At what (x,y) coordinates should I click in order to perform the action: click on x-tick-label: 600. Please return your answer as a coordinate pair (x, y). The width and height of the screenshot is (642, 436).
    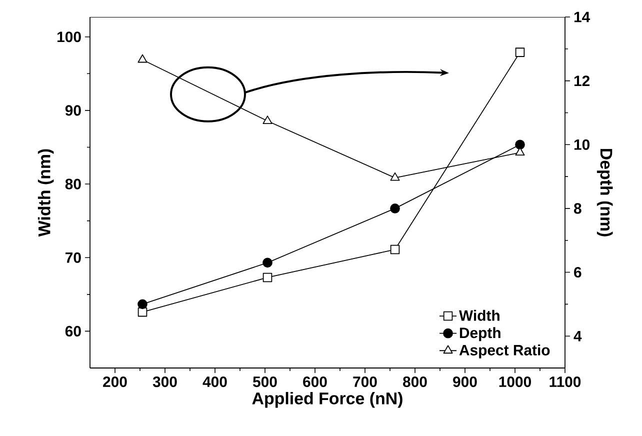
    Looking at the image, I should click on (315, 382).